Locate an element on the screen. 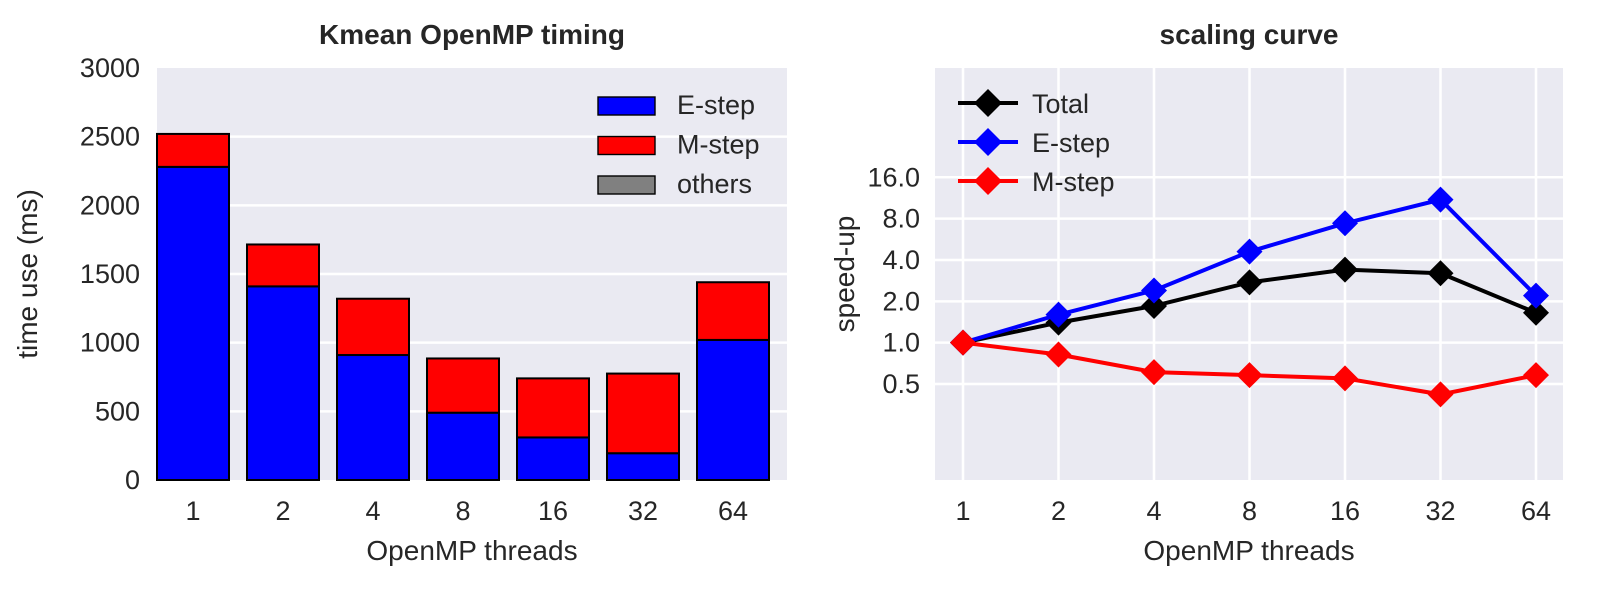  y-axis-label: time use (ms) is located at coordinates (27, 274).